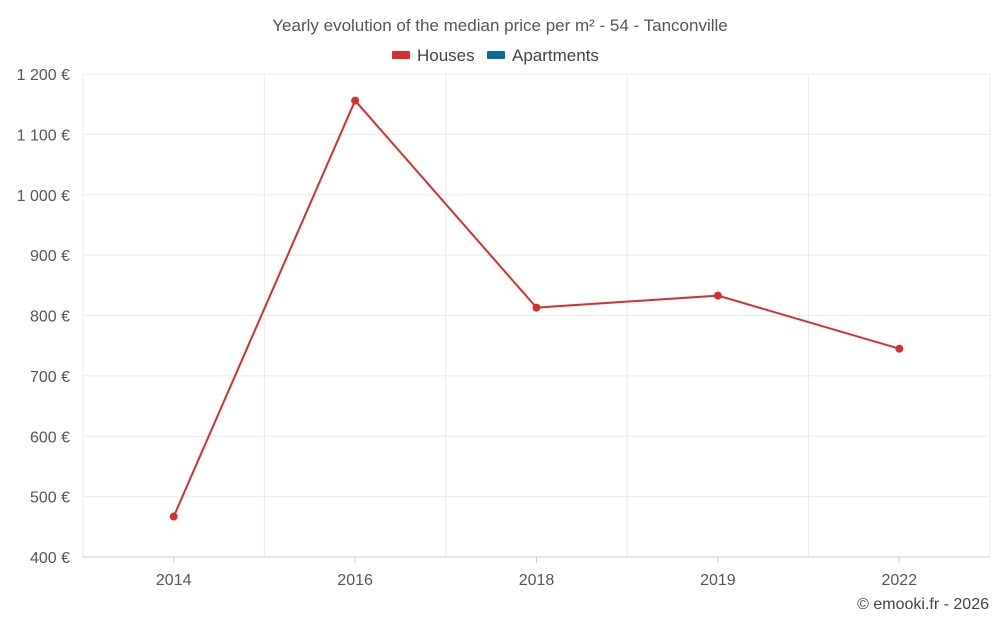 This screenshot has width=1000, height=625. What do you see at coordinates (50, 317) in the screenshot?
I see `y-tick-label: 800 €` at bounding box center [50, 317].